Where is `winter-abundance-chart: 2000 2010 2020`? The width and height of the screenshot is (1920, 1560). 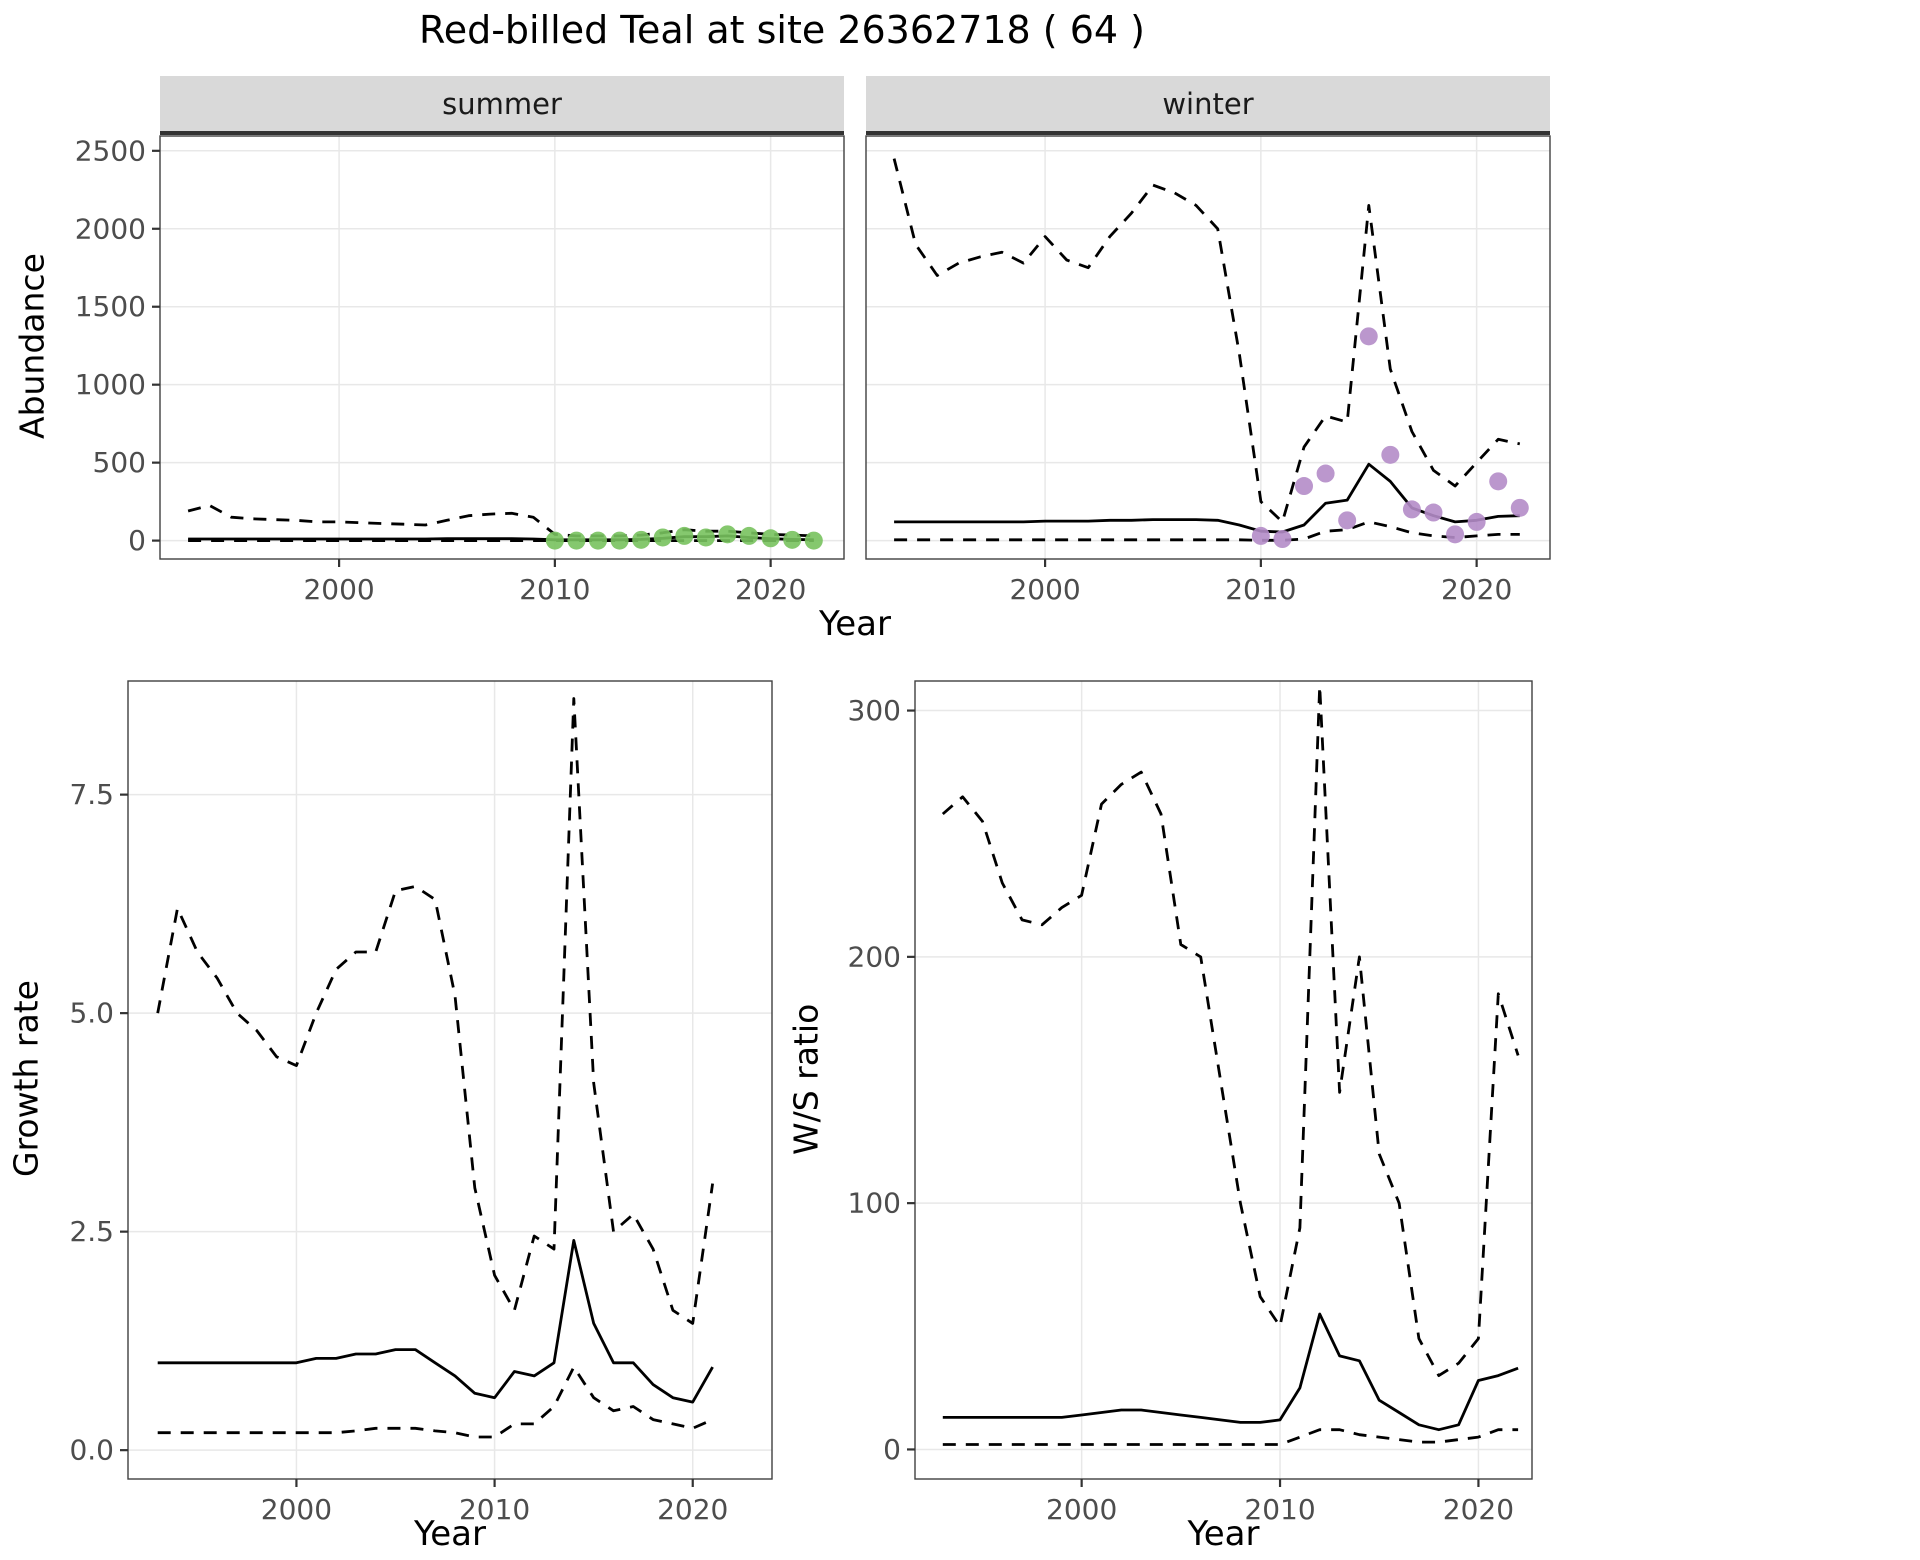 winter-abundance-chart: 2000 2010 2020 is located at coordinates (1208, 370).